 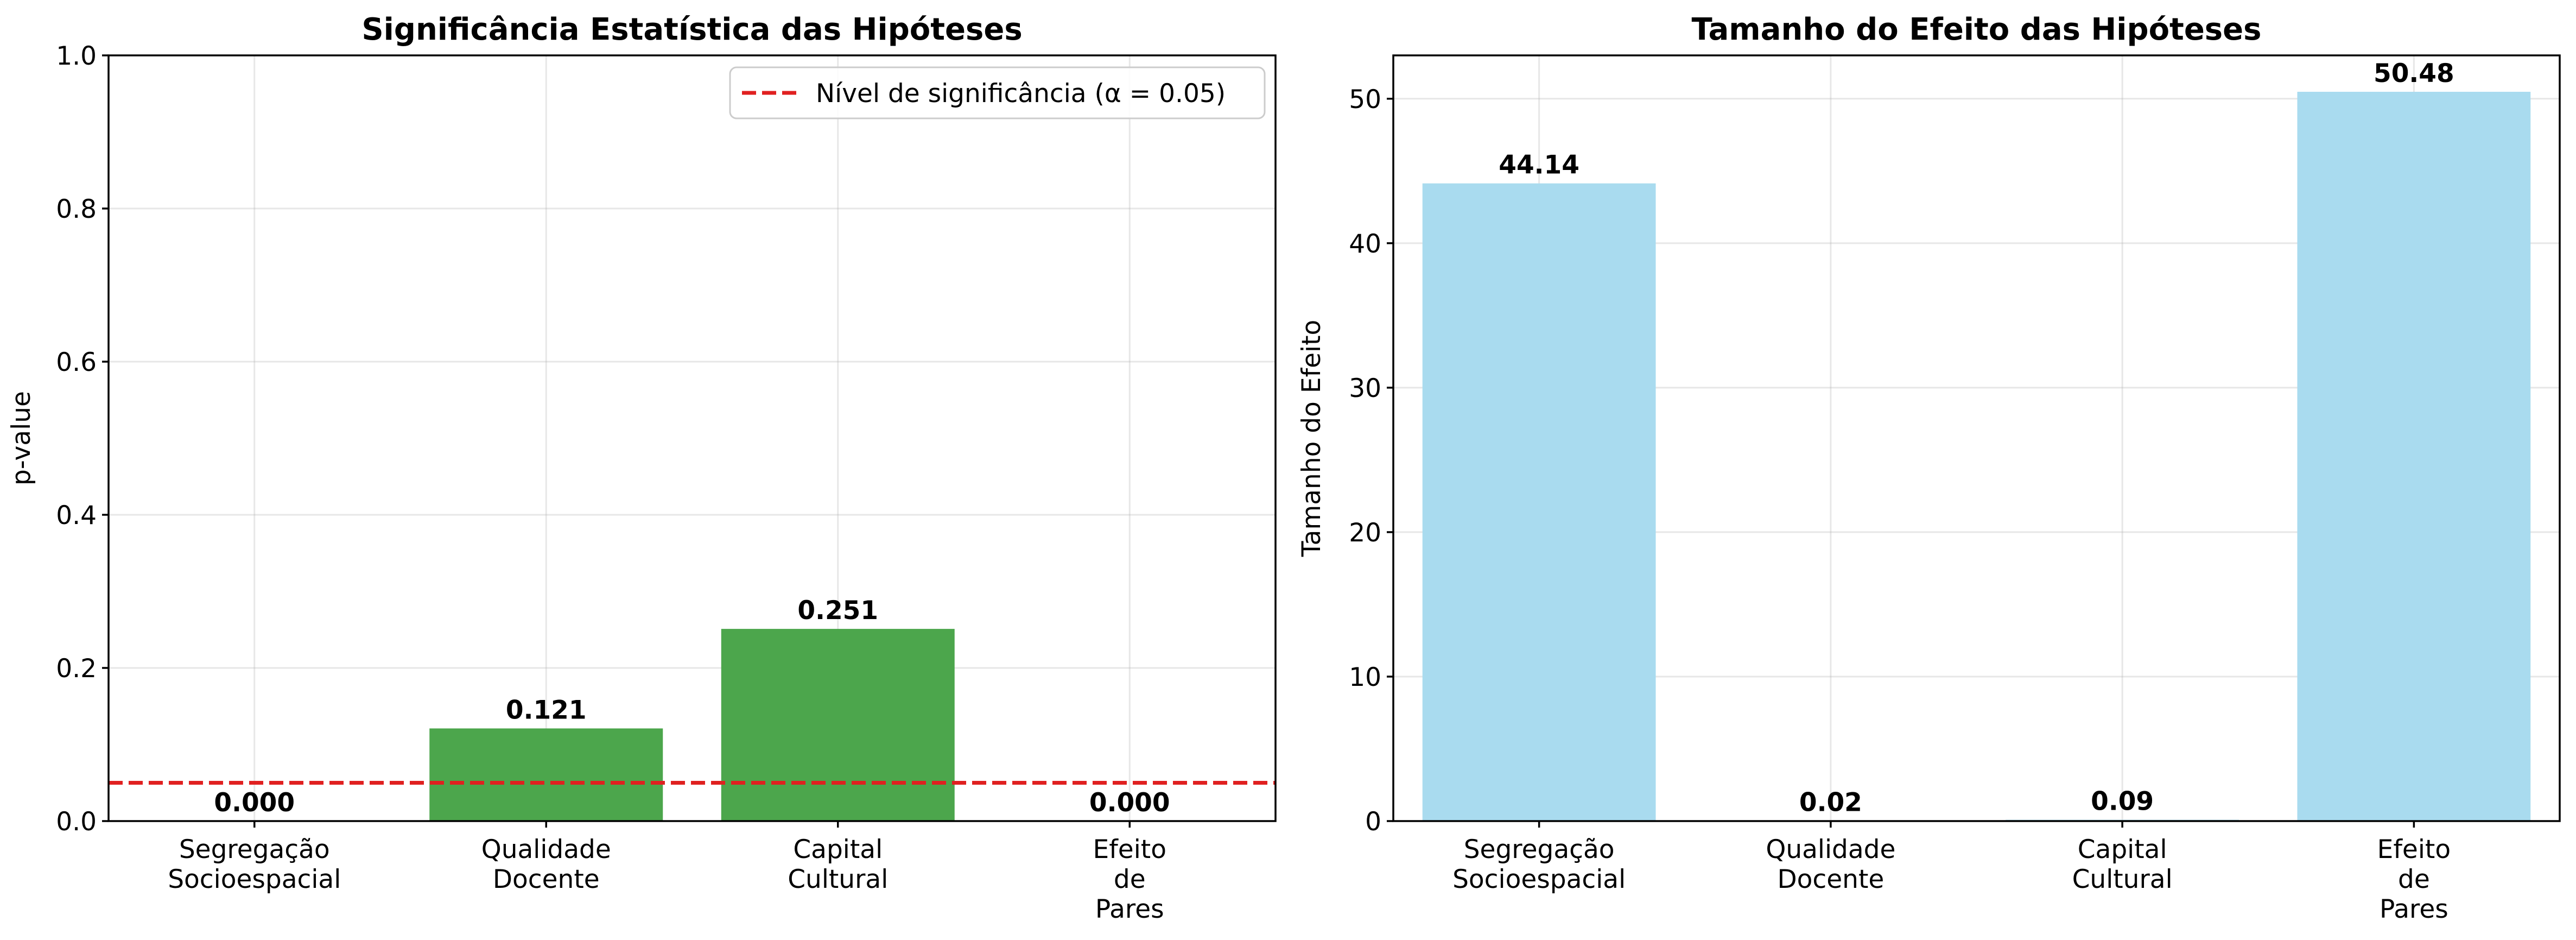 What do you see at coordinates (1365, 100) in the screenshot?
I see `effect-size-y-tick-label: 50` at bounding box center [1365, 100].